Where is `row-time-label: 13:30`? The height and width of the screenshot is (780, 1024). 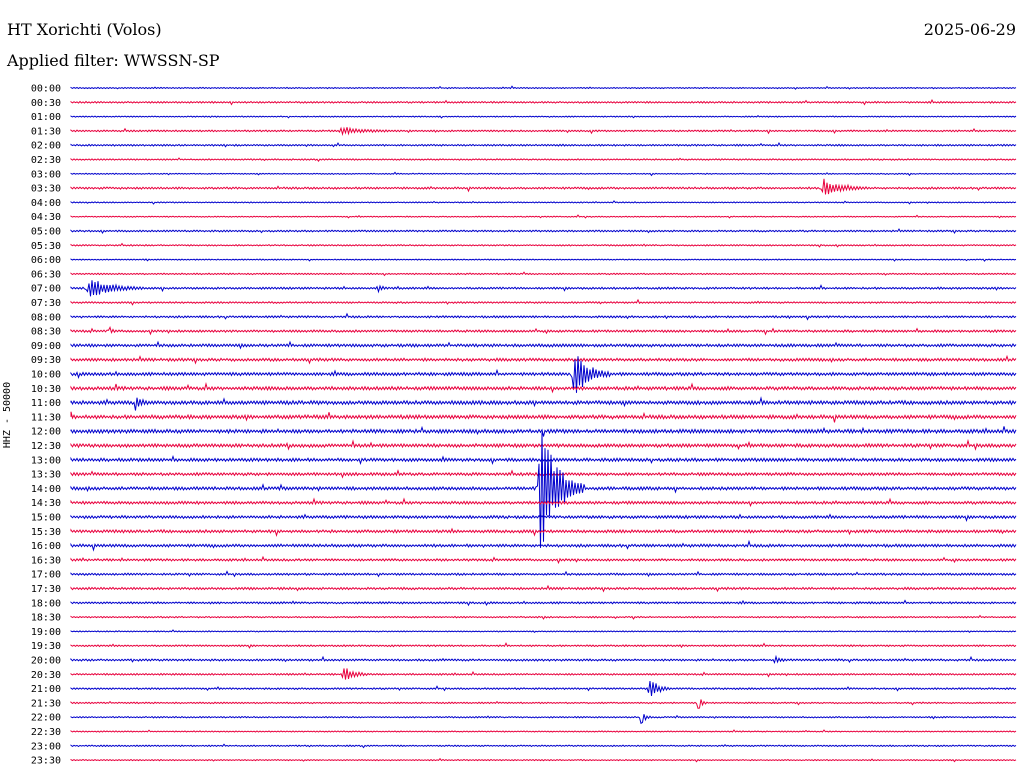
row-time-label: 13:30 is located at coordinates (46, 475).